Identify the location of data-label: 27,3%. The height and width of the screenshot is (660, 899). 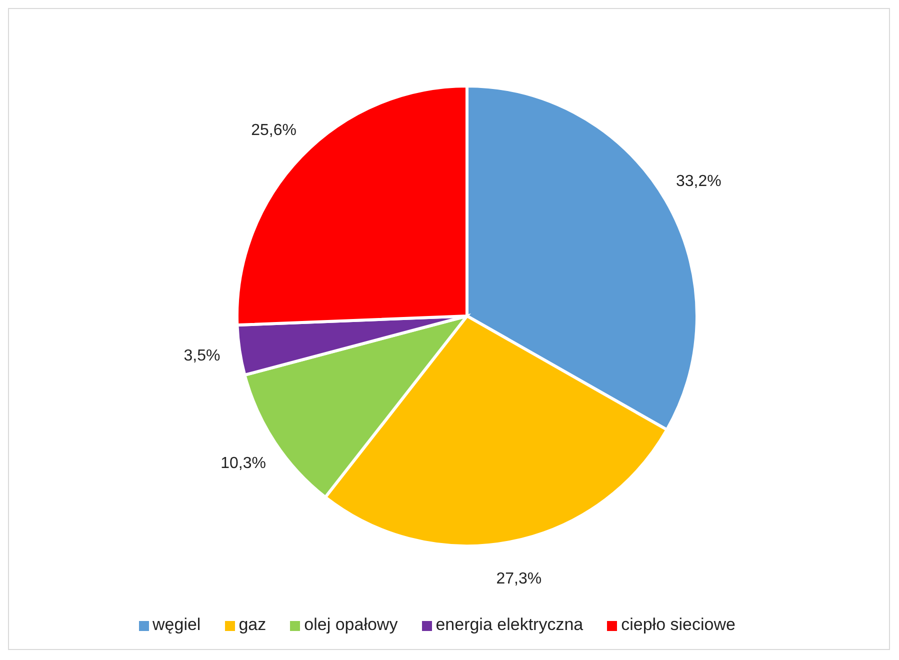
(519, 579).